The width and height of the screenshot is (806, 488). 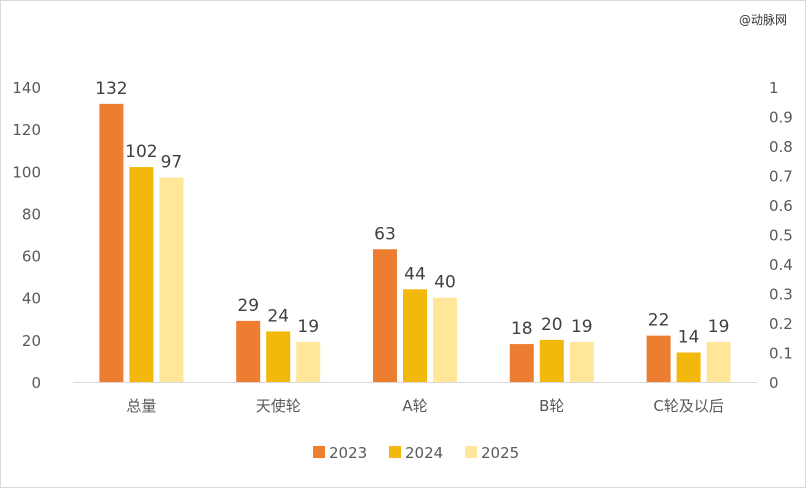 What do you see at coordinates (774, 383) in the screenshot?
I see `y2-tick-label: 0` at bounding box center [774, 383].